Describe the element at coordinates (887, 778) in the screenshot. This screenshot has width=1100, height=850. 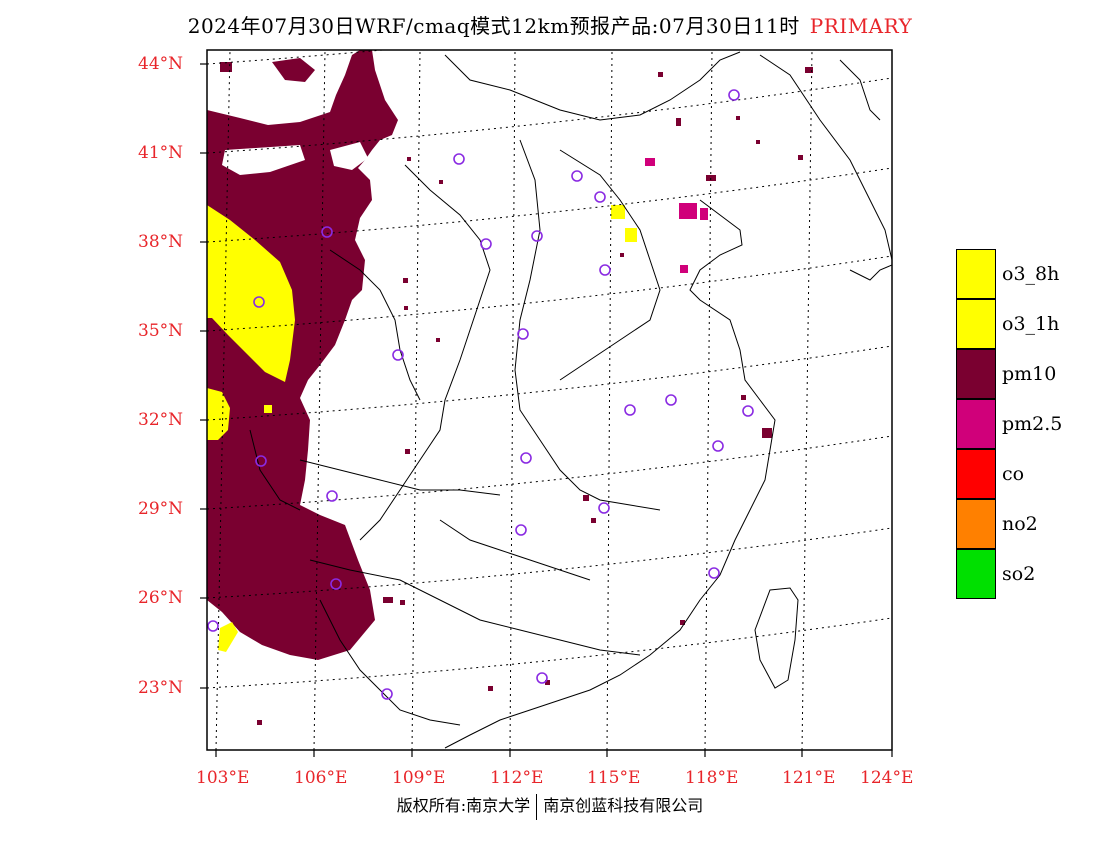
I see `lon-label: 124°E` at that location.